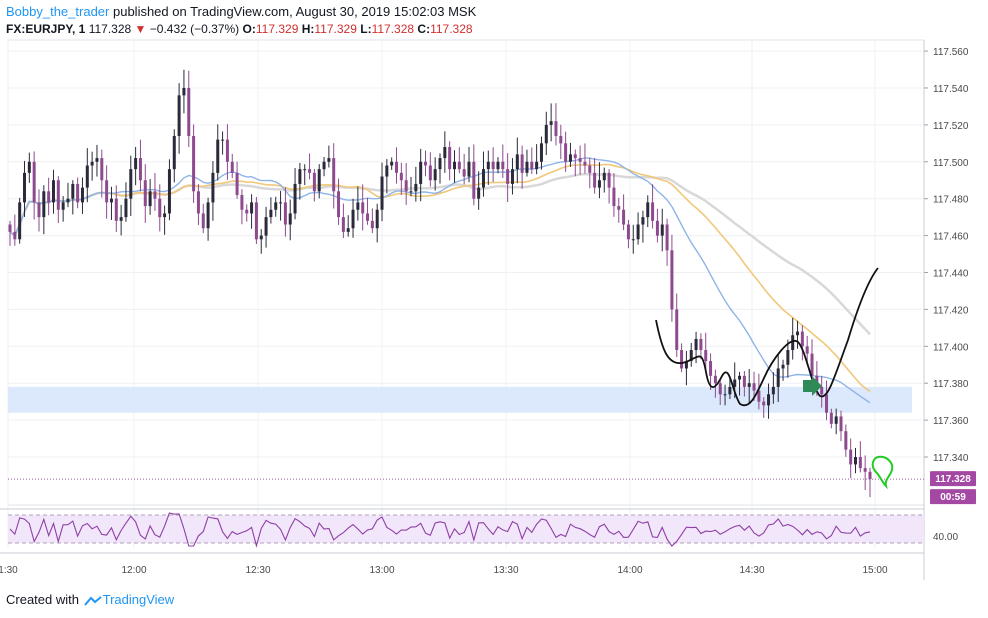  What do you see at coordinates (90, 599) in the screenshot?
I see `footer: Created with TradingView` at bounding box center [90, 599].